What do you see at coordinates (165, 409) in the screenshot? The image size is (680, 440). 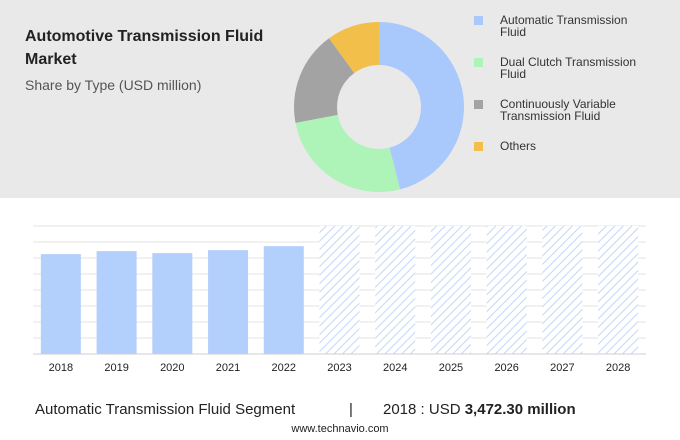 I see `segment-label: Automatic Transmission Fluid Segment` at bounding box center [165, 409].